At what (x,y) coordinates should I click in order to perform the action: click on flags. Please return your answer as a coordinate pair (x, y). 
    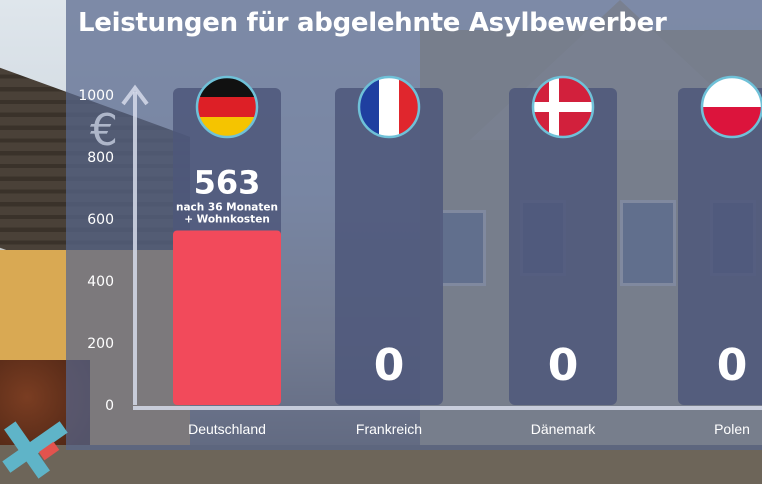
    Looking at the image, I should click on (478, 107).